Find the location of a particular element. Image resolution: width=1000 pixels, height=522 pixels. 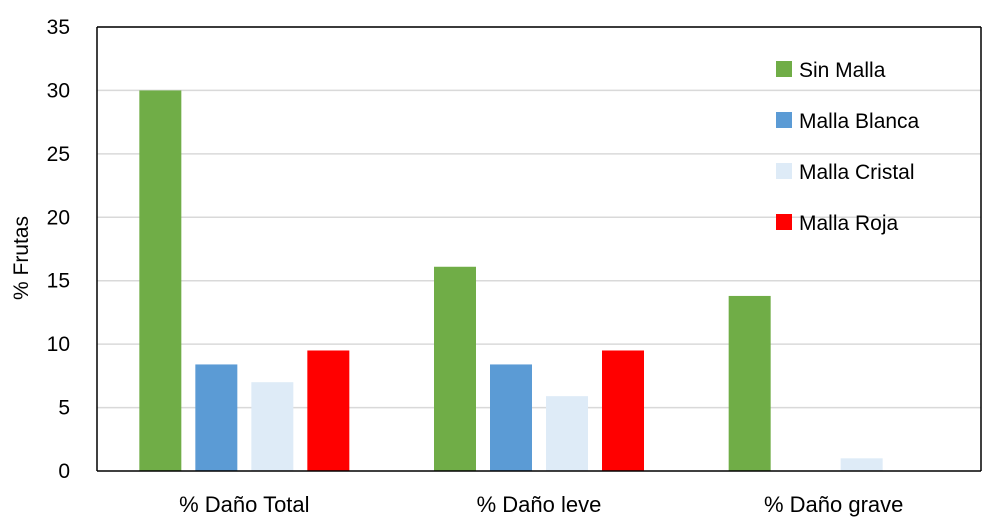

y-tick-label: 35 is located at coordinates (58, 27).